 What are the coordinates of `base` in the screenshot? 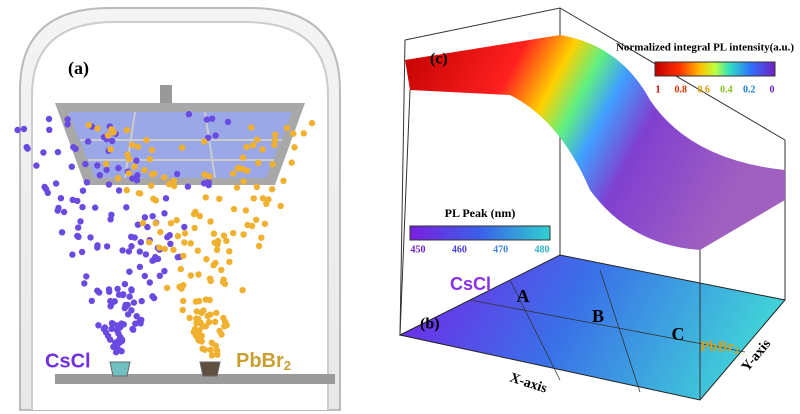 It's located at (195, 379).